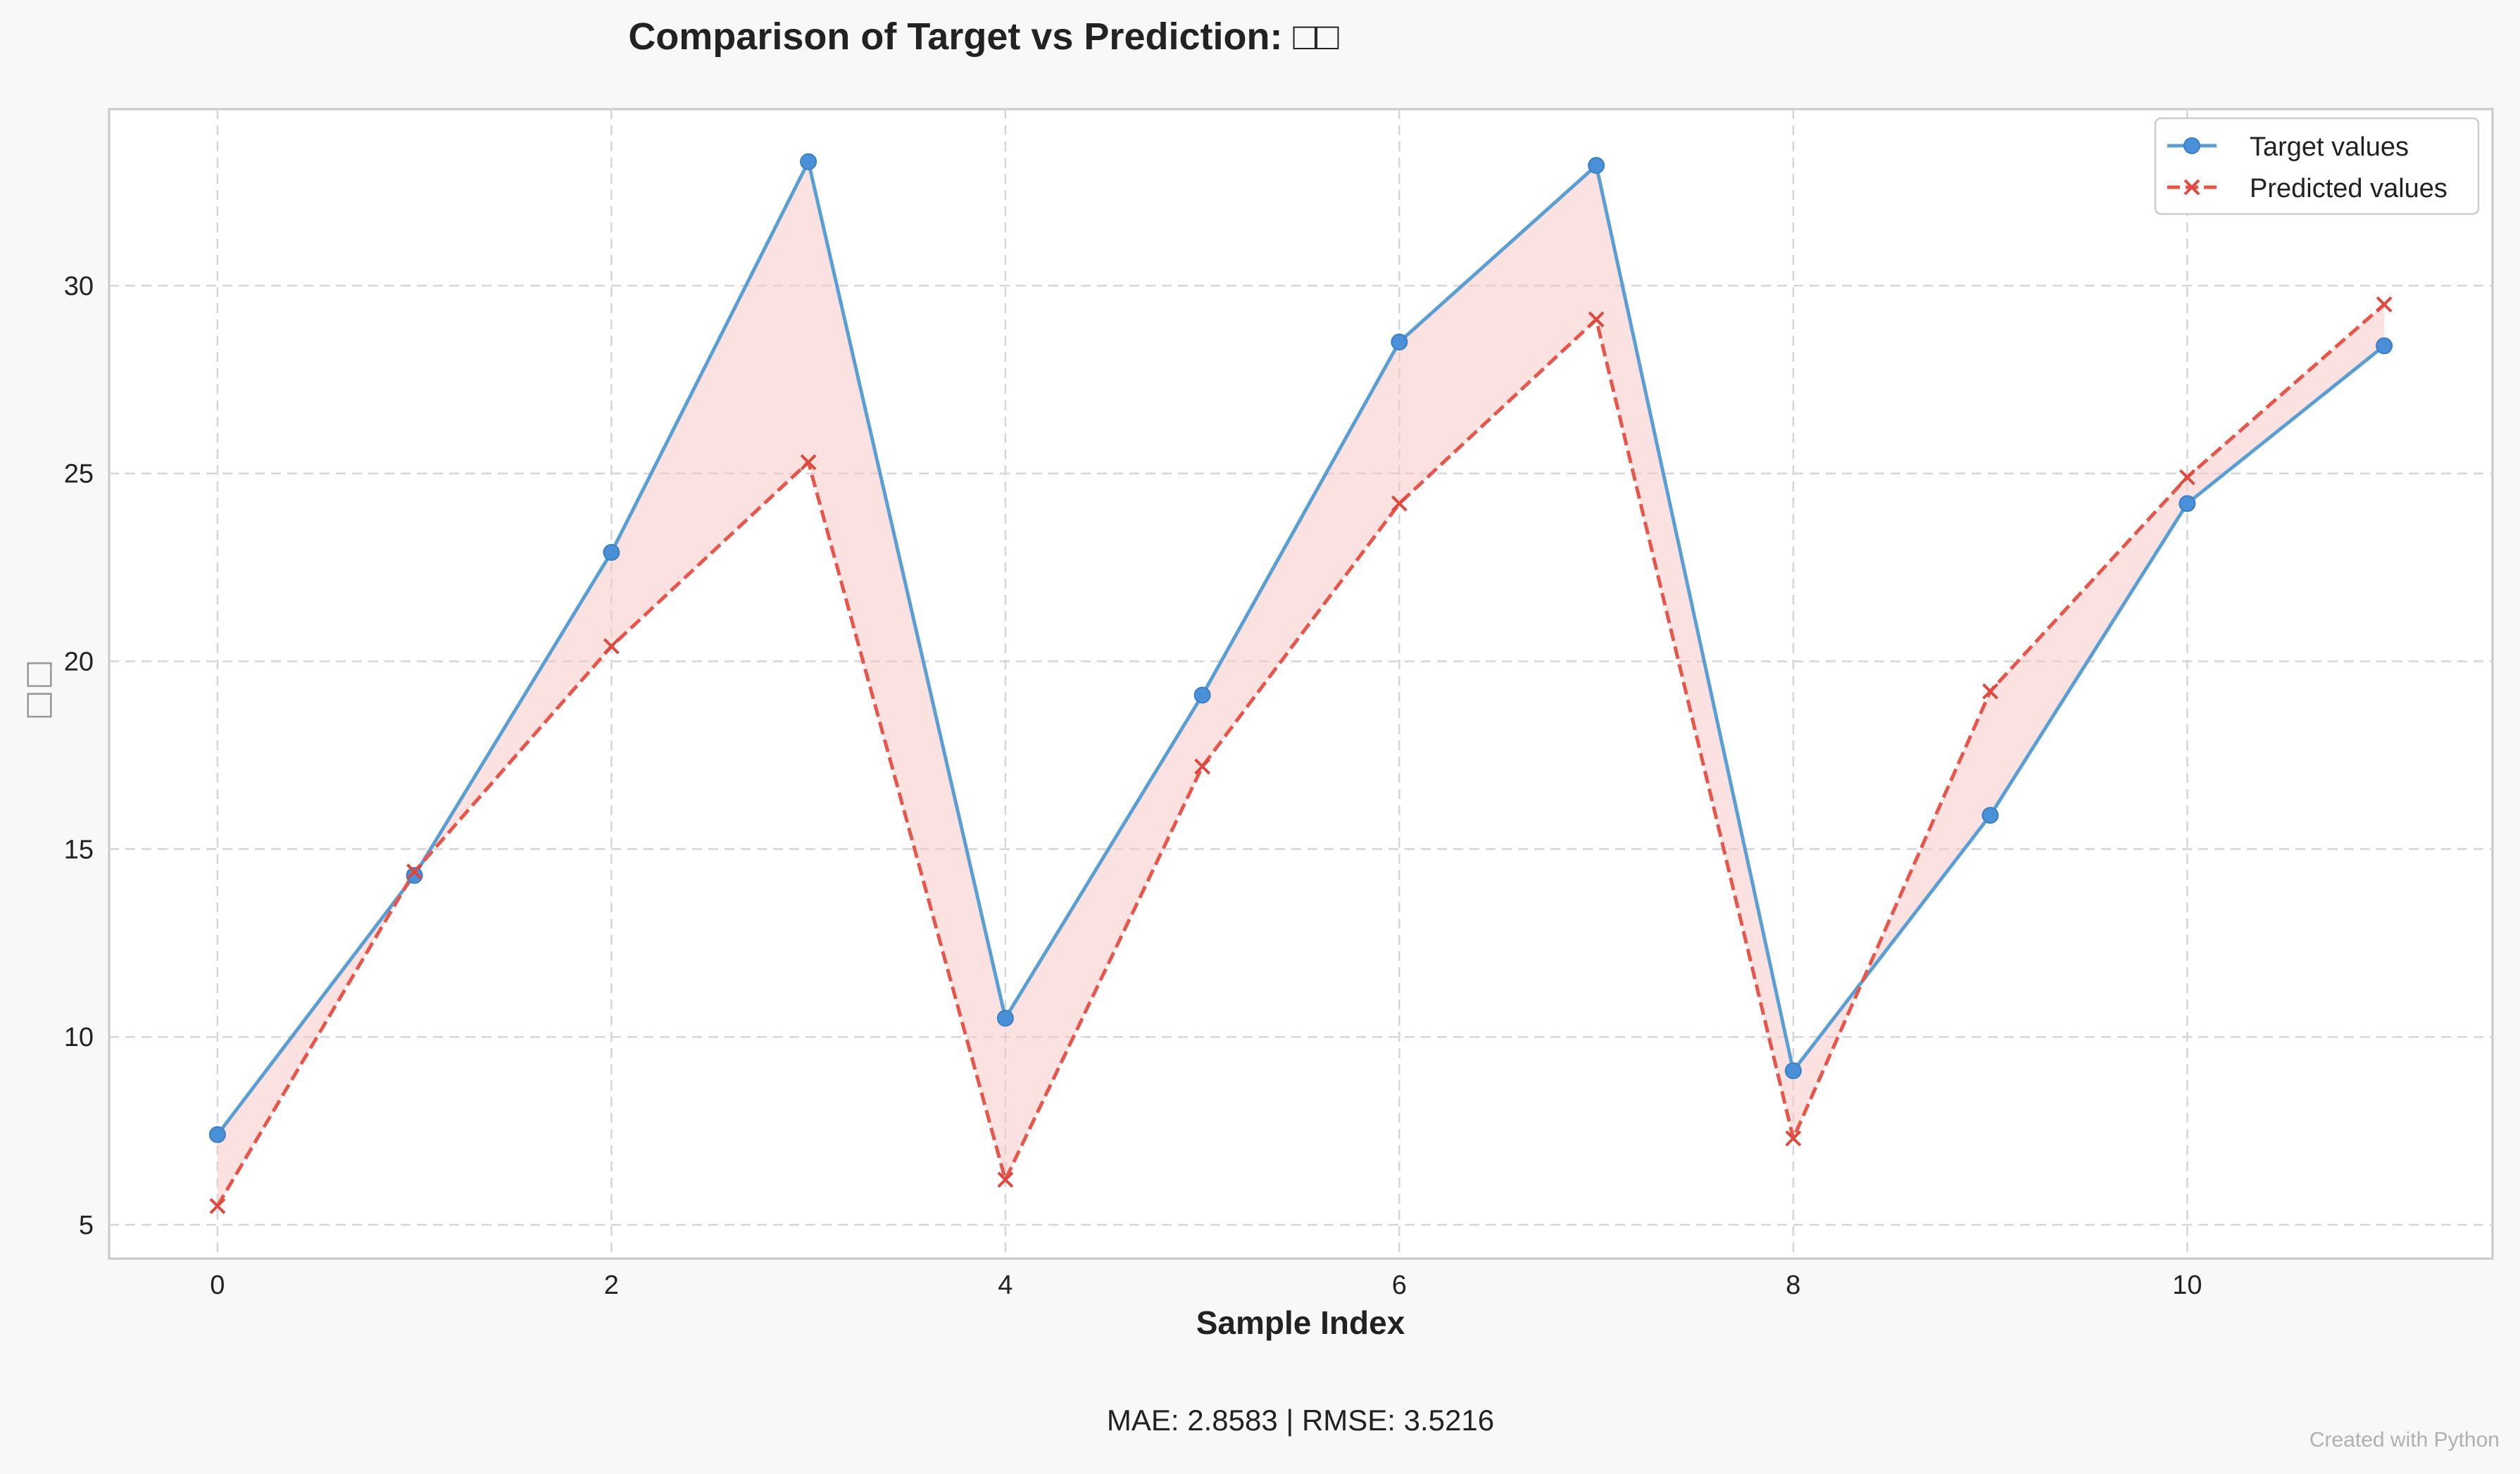  I want to click on chart-title: Comparison of Target vs Prediction: □□, so click(984, 36).